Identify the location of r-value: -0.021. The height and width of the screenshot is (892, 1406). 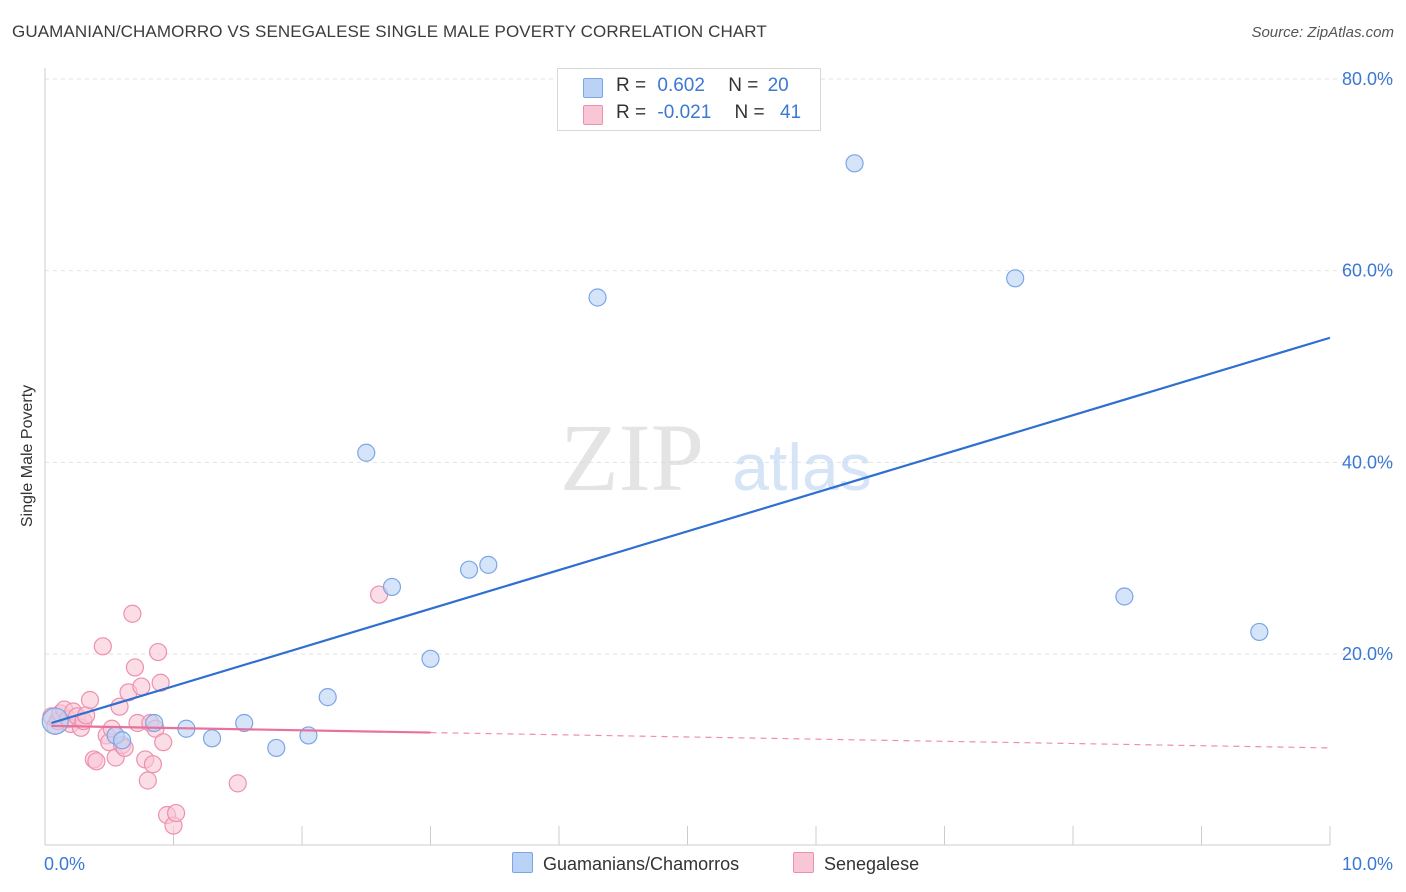
(684, 112).